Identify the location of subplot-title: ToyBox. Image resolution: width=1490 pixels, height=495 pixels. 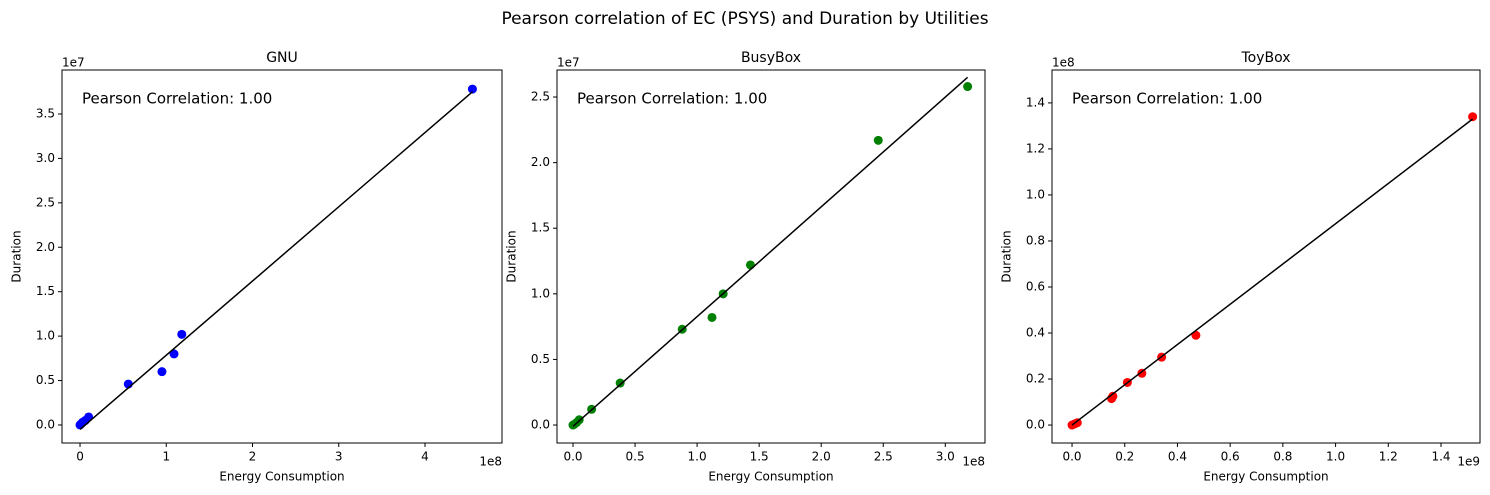
(1265, 58).